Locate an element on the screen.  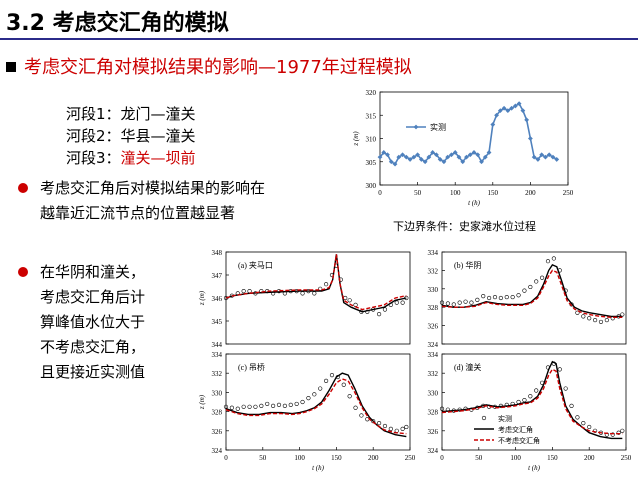
bullet-line: 不考虑交汇角， is located at coordinates (93, 347).